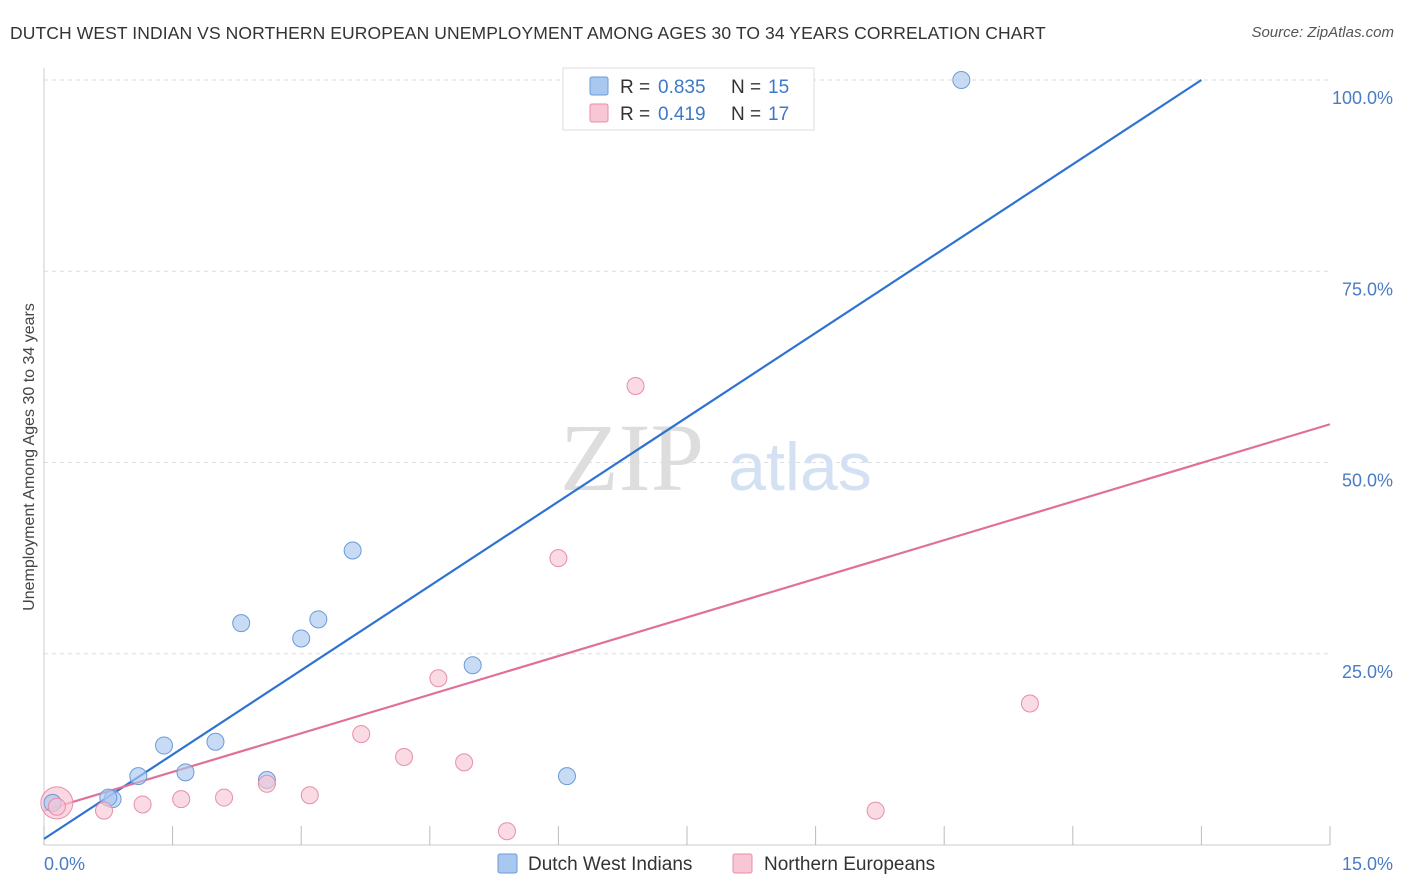 The image size is (1406, 892). What do you see at coordinates (1362, 385) in the screenshot?
I see `y-tick-labels: 25.0% 50.0% 75.0% 100.0%` at bounding box center [1362, 385].